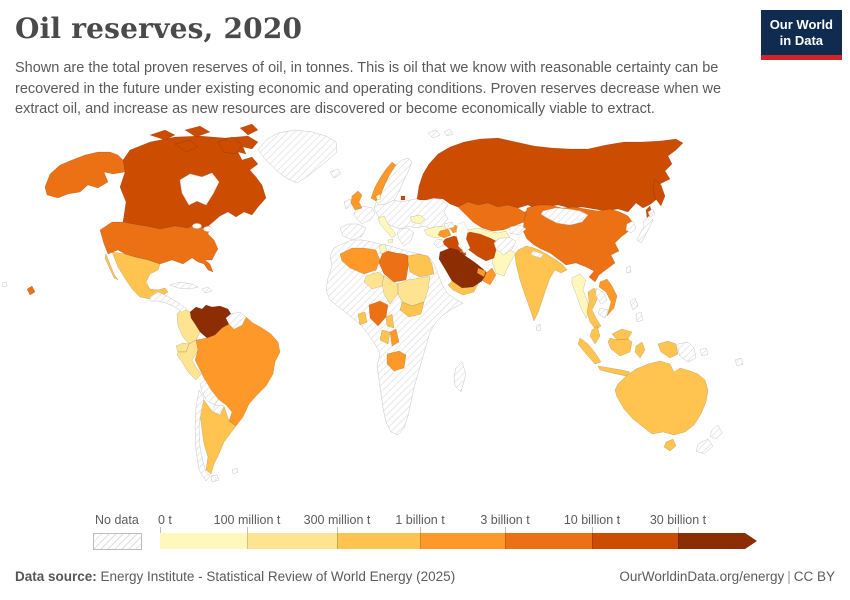 The image size is (850, 600). I want to click on country-ireland, so click(348, 204).